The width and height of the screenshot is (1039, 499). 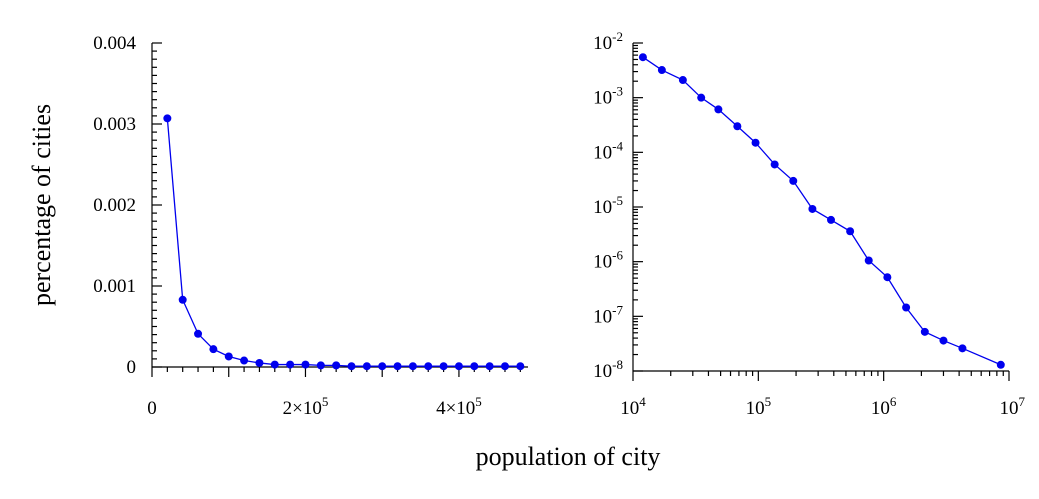 I want to click on x-tick-label: 10⁶, so click(x=884, y=406).